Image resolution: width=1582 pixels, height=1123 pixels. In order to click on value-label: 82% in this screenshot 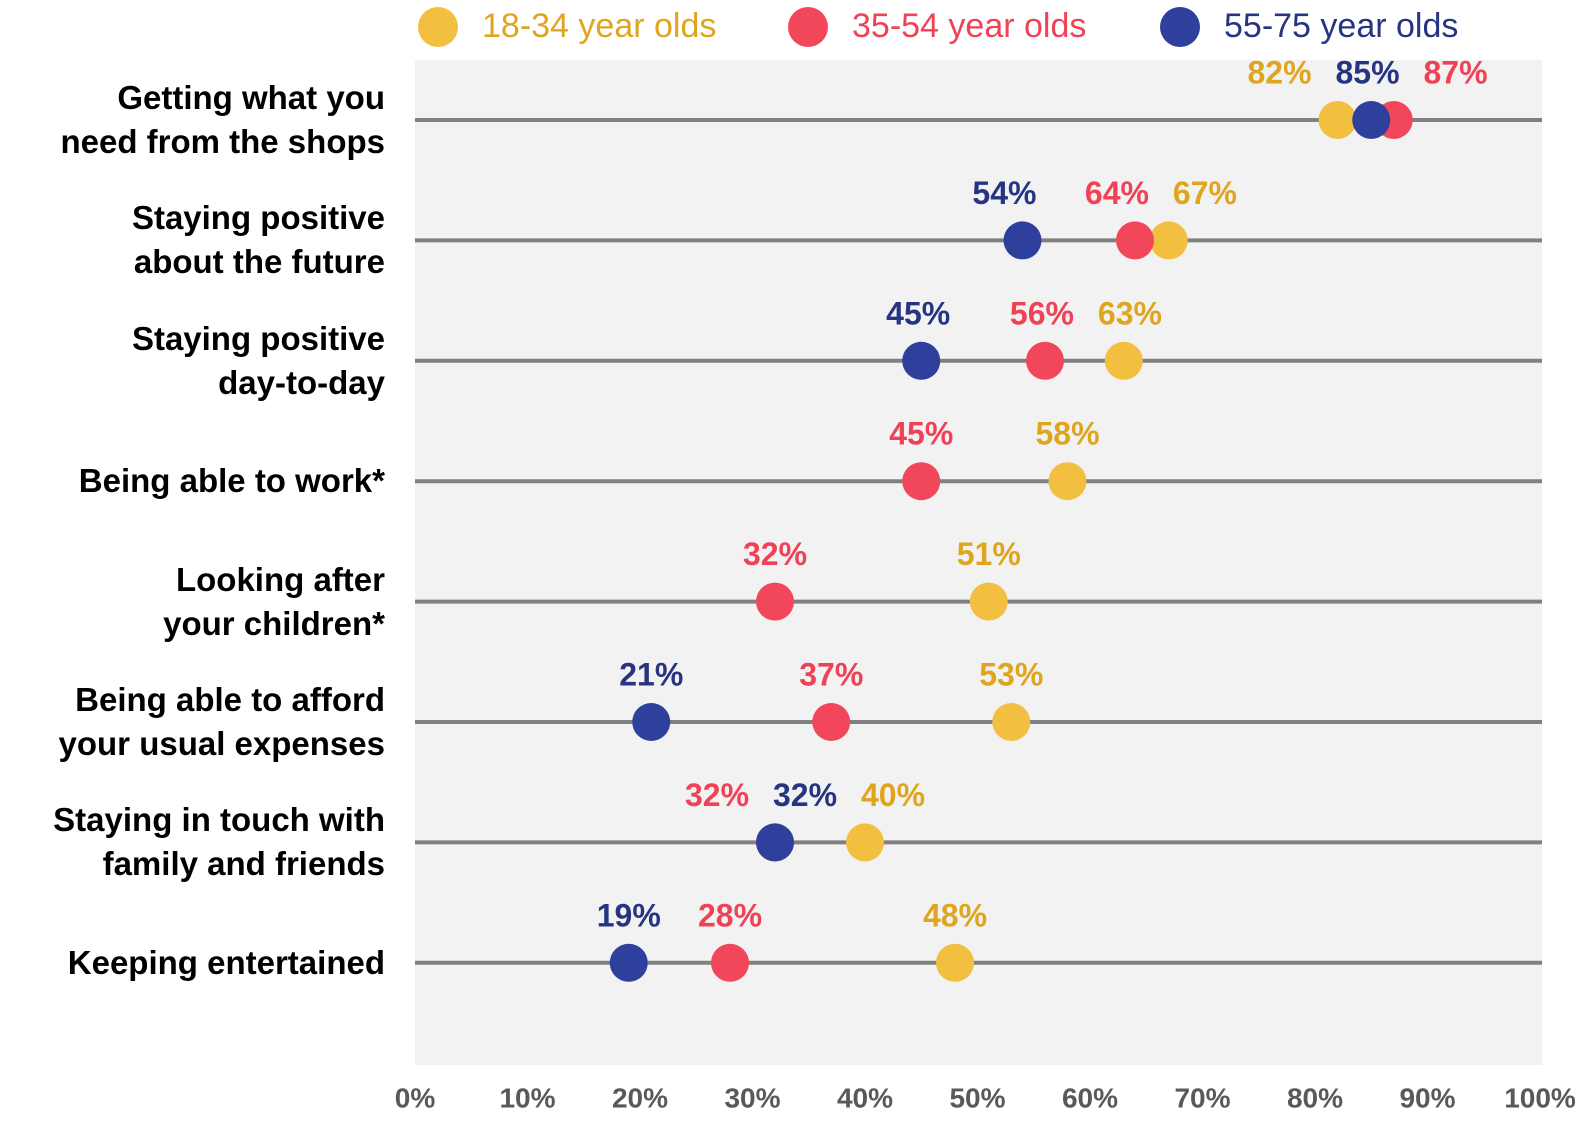, I will do `click(1279, 72)`.